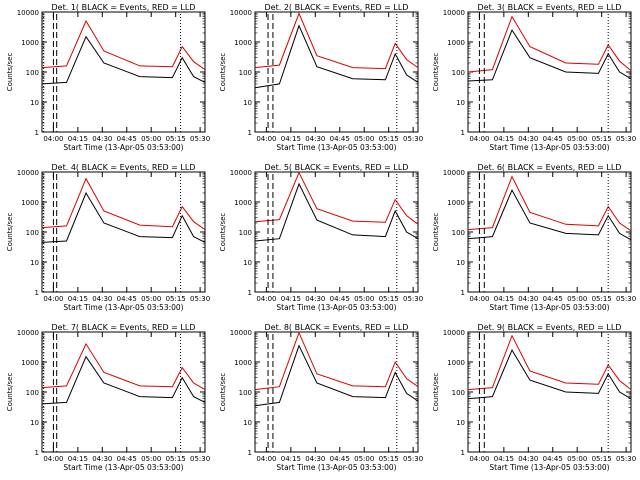  Describe the element at coordinates (550, 7) in the screenshot. I see `panel-title: Det. 3( BLACK = Events, RED = LLD` at that location.